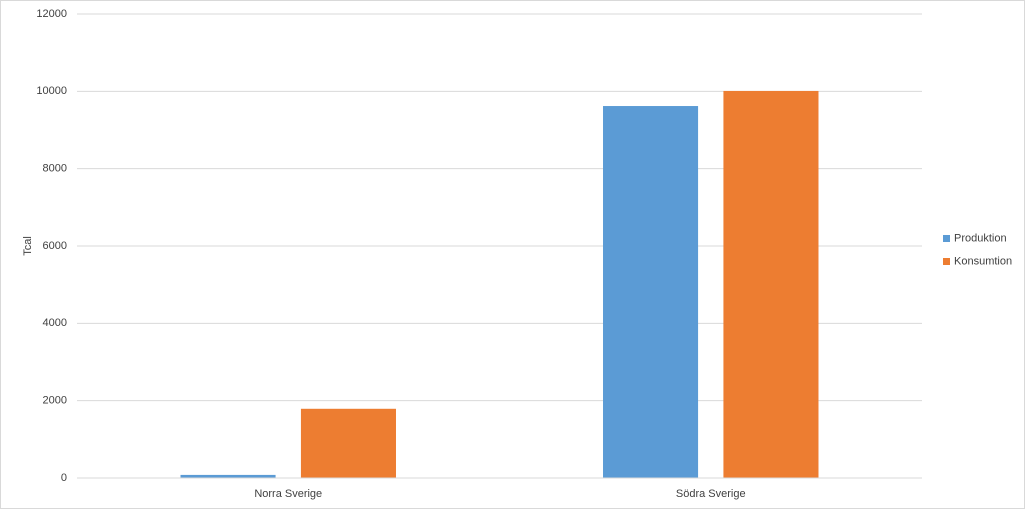 The width and height of the screenshot is (1025, 509). I want to click on y-tick-label: 12000, so click(51, 14).